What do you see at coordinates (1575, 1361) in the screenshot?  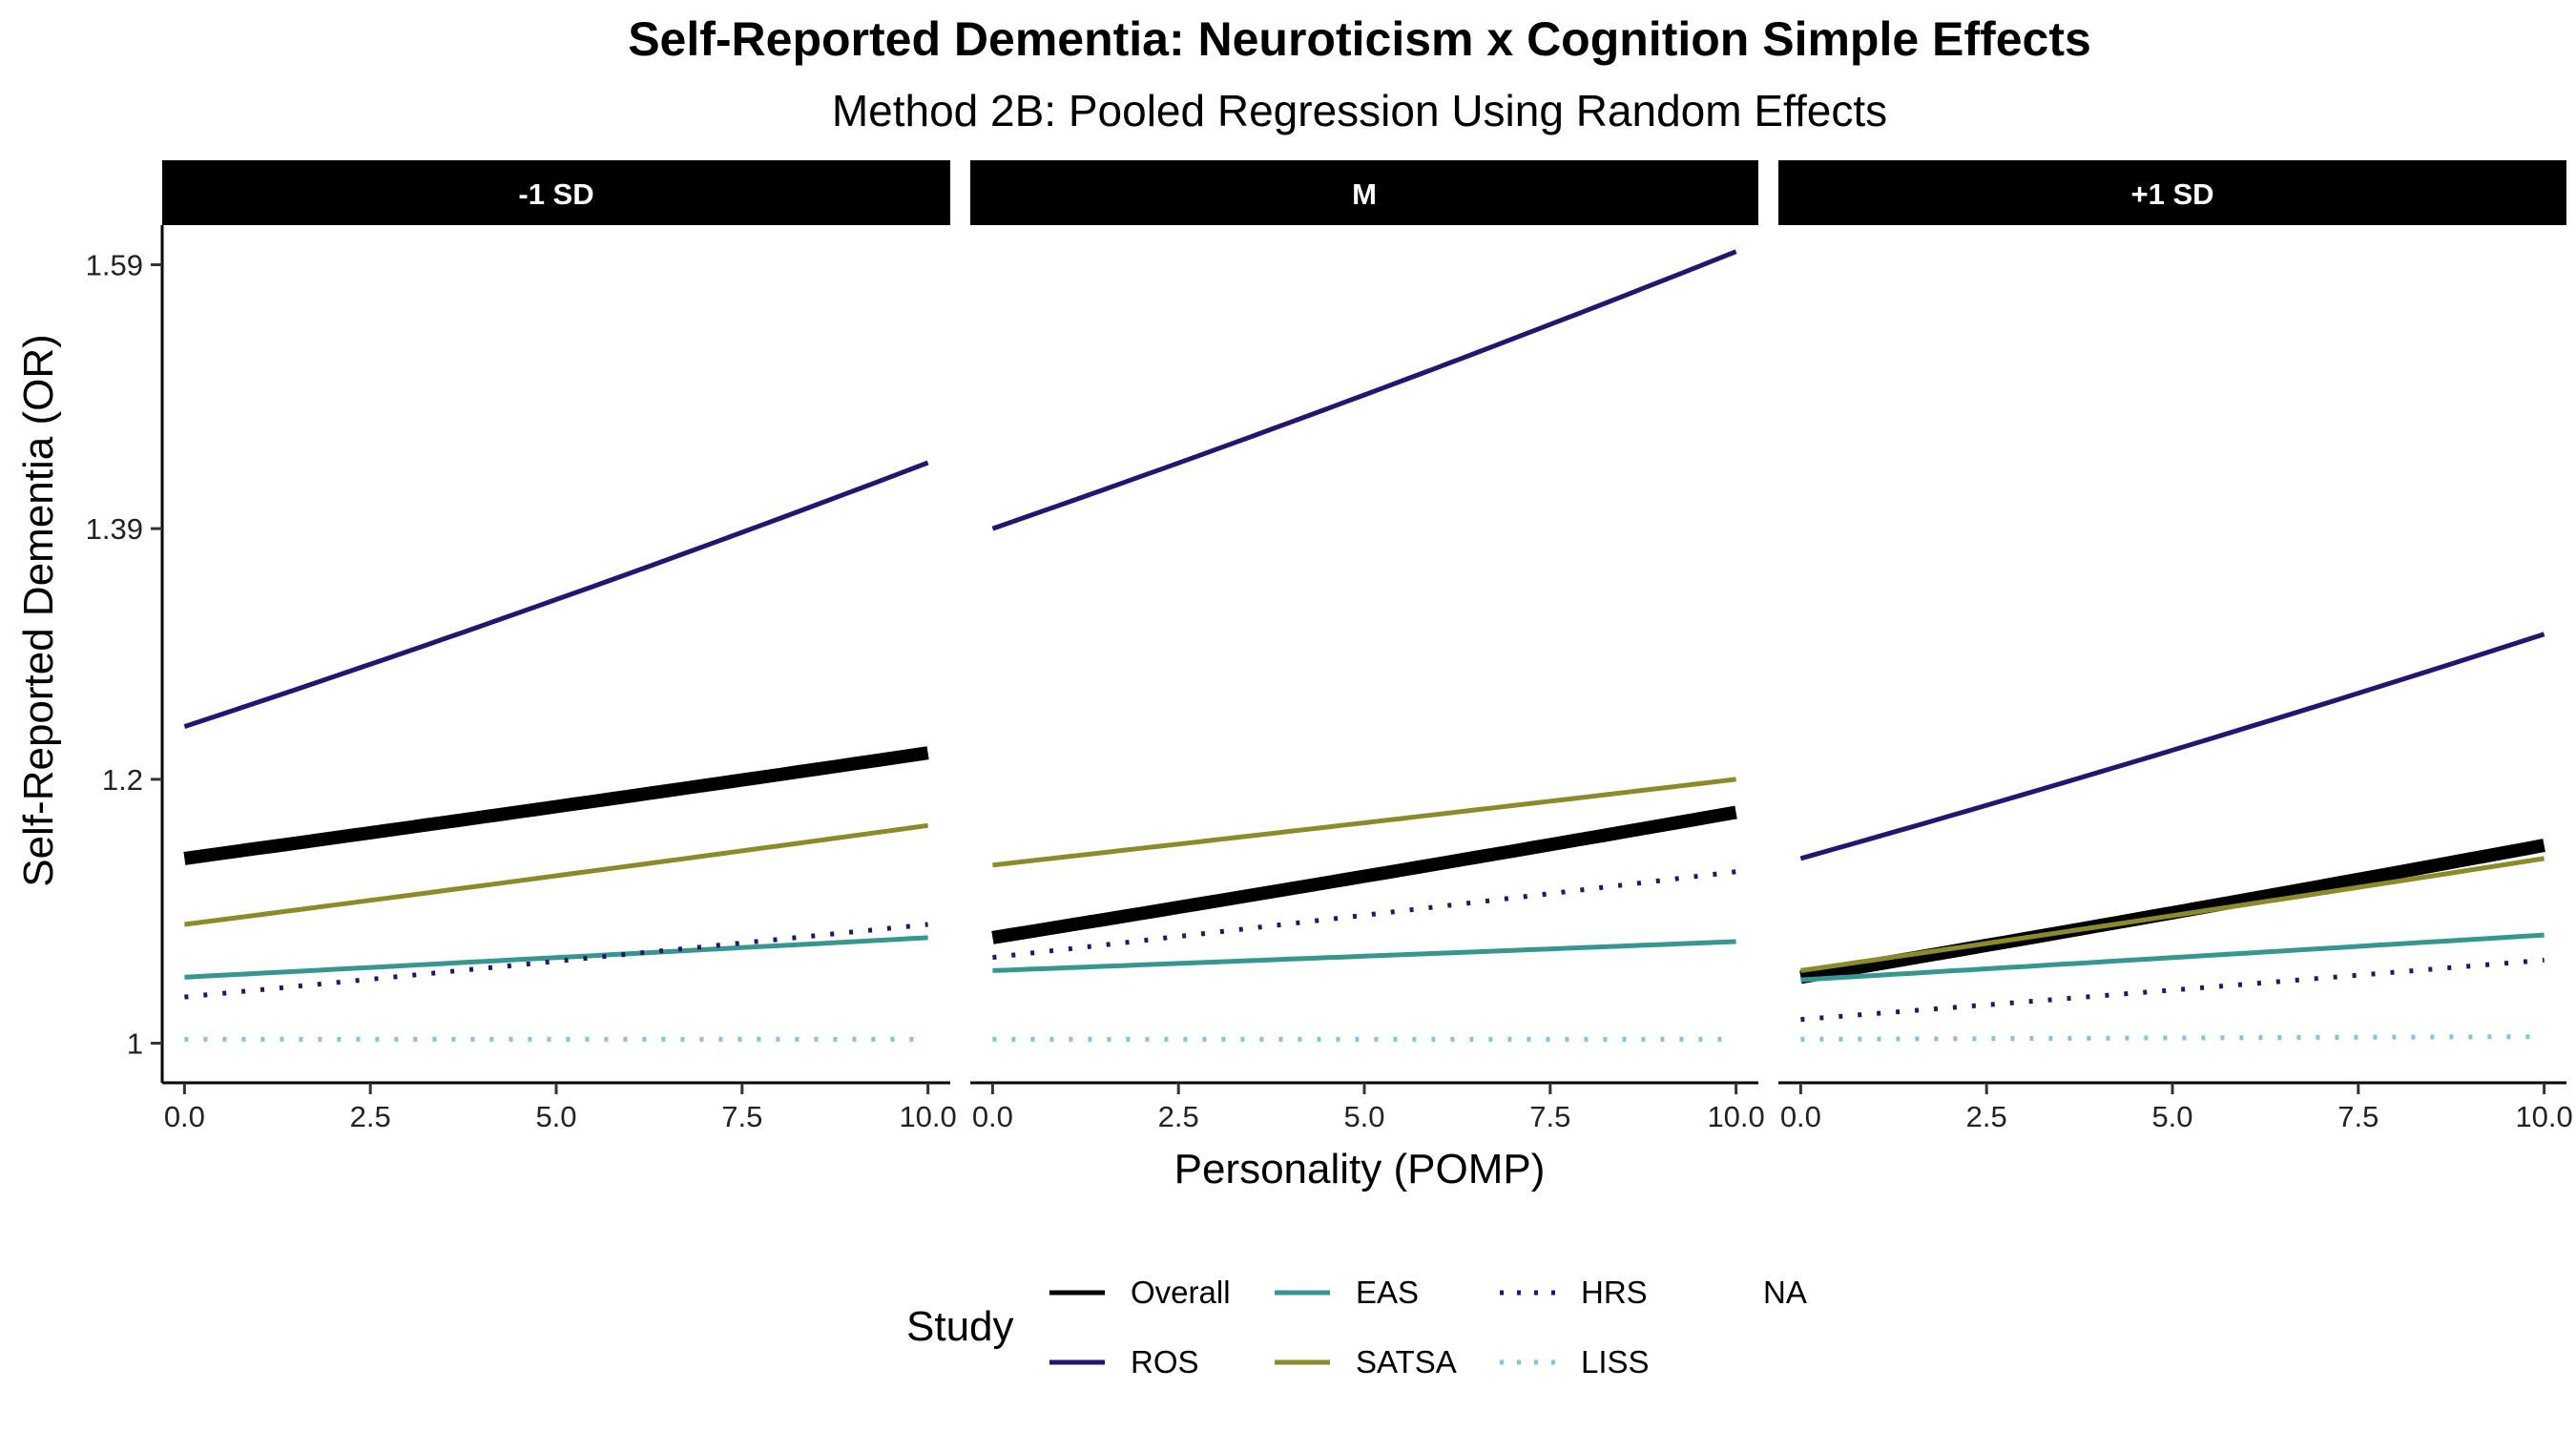 I see `legend-item-liss: LISS` at bounding box center [1575, 1361].